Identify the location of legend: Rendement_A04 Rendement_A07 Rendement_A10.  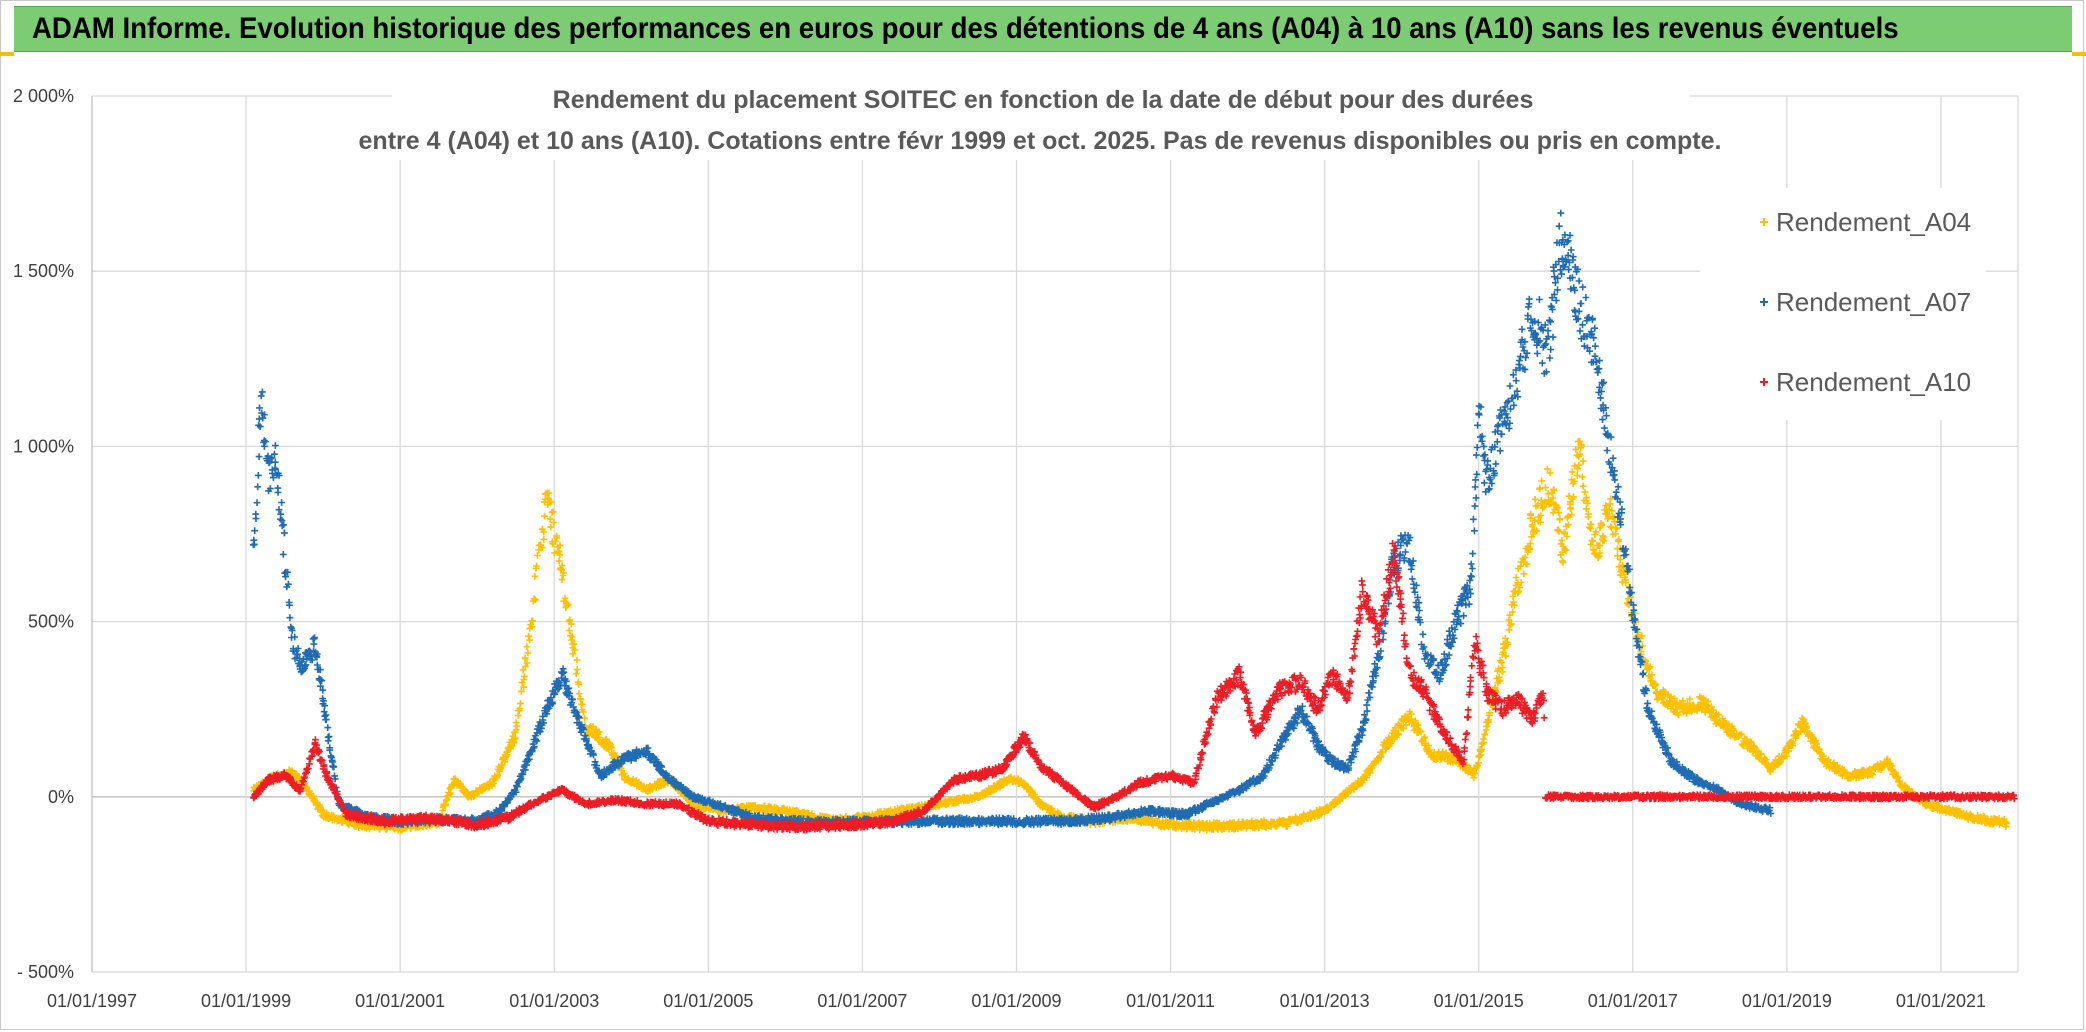
(1843, 304).